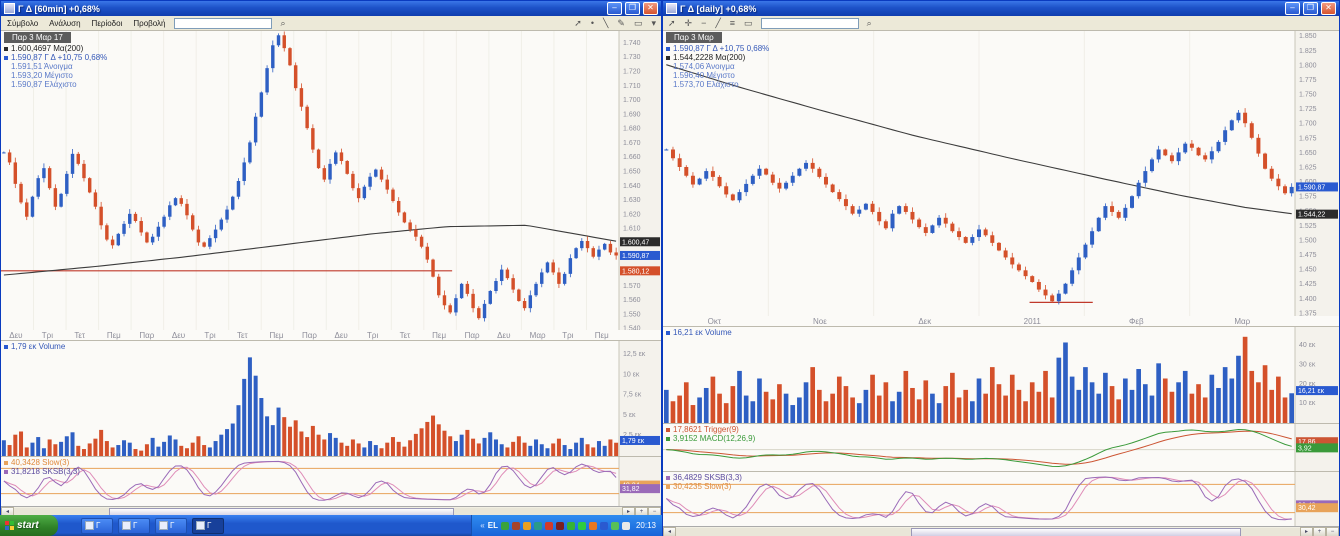  Describe the element at coordinates (208, 525) in the screenshot. I see `taskbar-window-button-4: Γ` at that location.